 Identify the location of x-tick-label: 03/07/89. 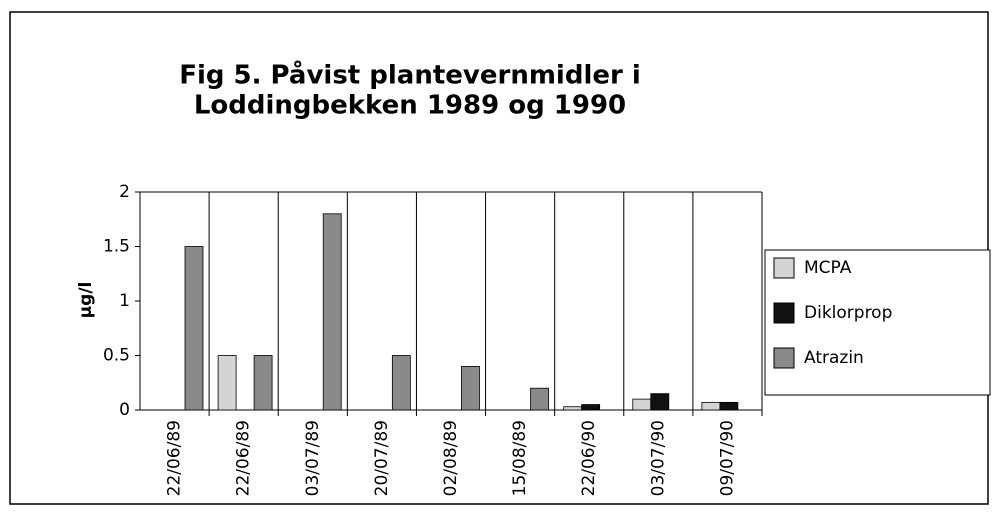
(313, 458).